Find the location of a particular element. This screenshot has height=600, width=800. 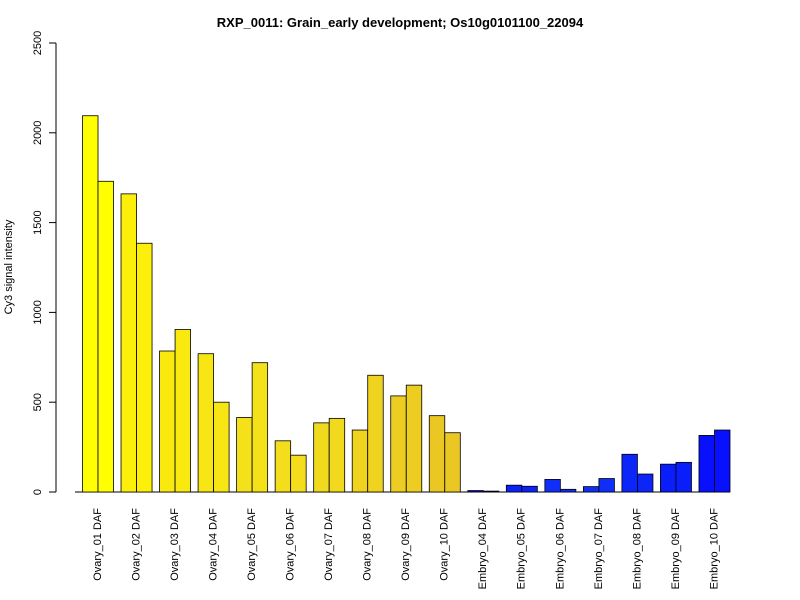

x-tick-label: Embryo_07 DAF is located at coordinates (599, 549).